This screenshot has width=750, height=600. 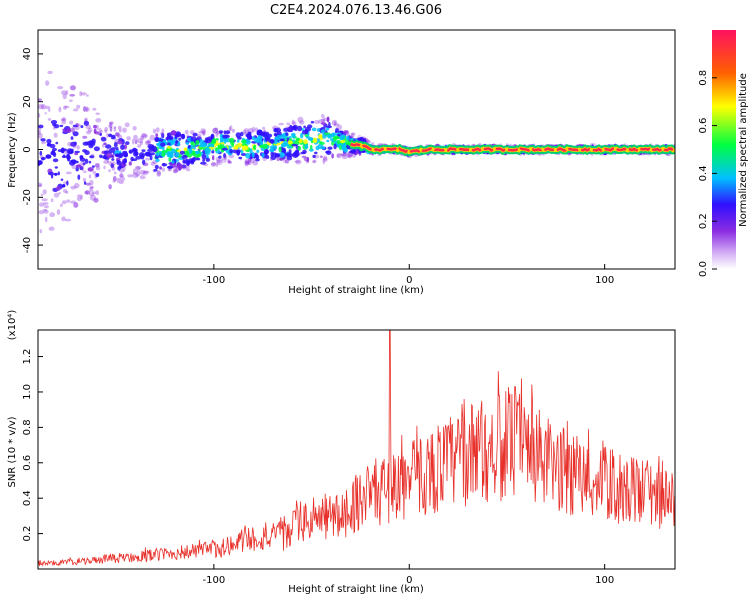 What do you see at coordinates (408, 575) in the screenshot?
I see `snr-x-ticks: -100 0 100` at bounding box center [408, 575].